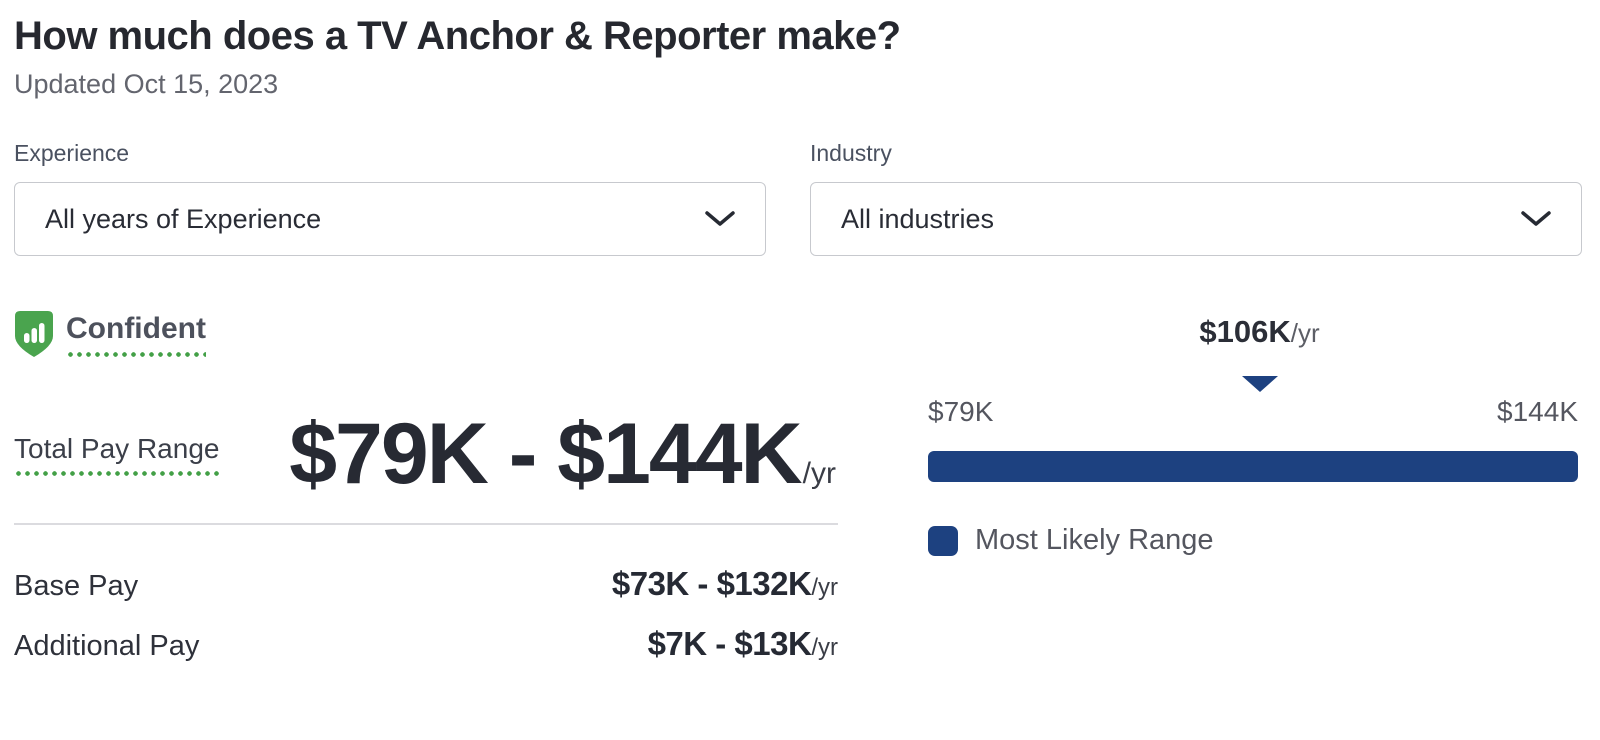 The image size is (1600, 740). Describe the element at coordinates (76, 586) in the screenshot. I see `base-pay-label: Base Pay` at that location.